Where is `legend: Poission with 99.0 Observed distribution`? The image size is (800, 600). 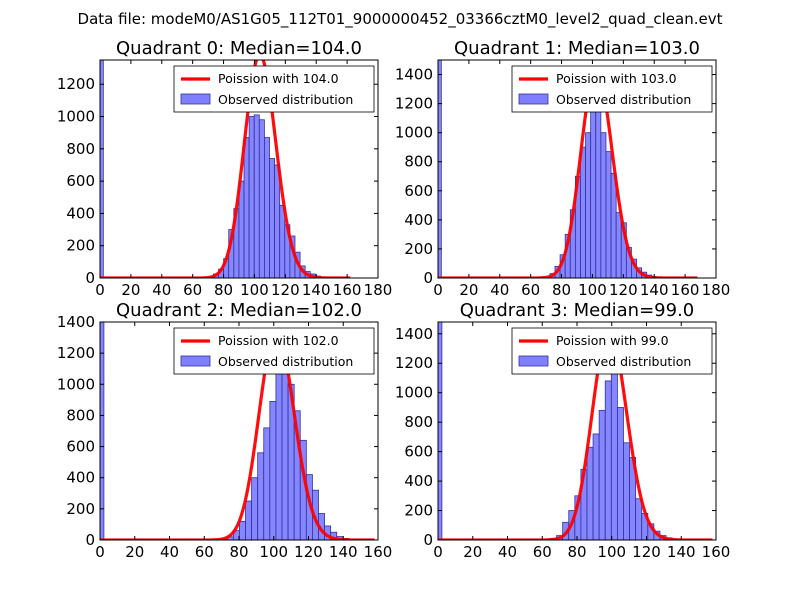
legend: Poission with 99.0 Observed distribution is located at coordinates (612, 351).